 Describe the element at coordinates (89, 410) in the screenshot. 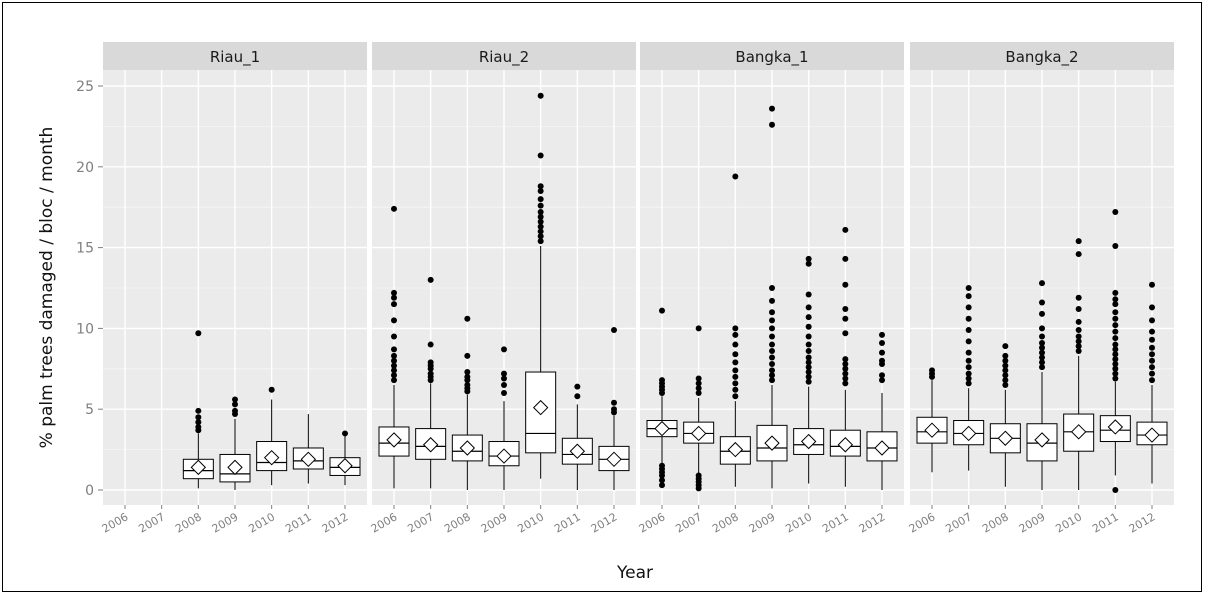

I see `y-tick-label: 5` at that location.